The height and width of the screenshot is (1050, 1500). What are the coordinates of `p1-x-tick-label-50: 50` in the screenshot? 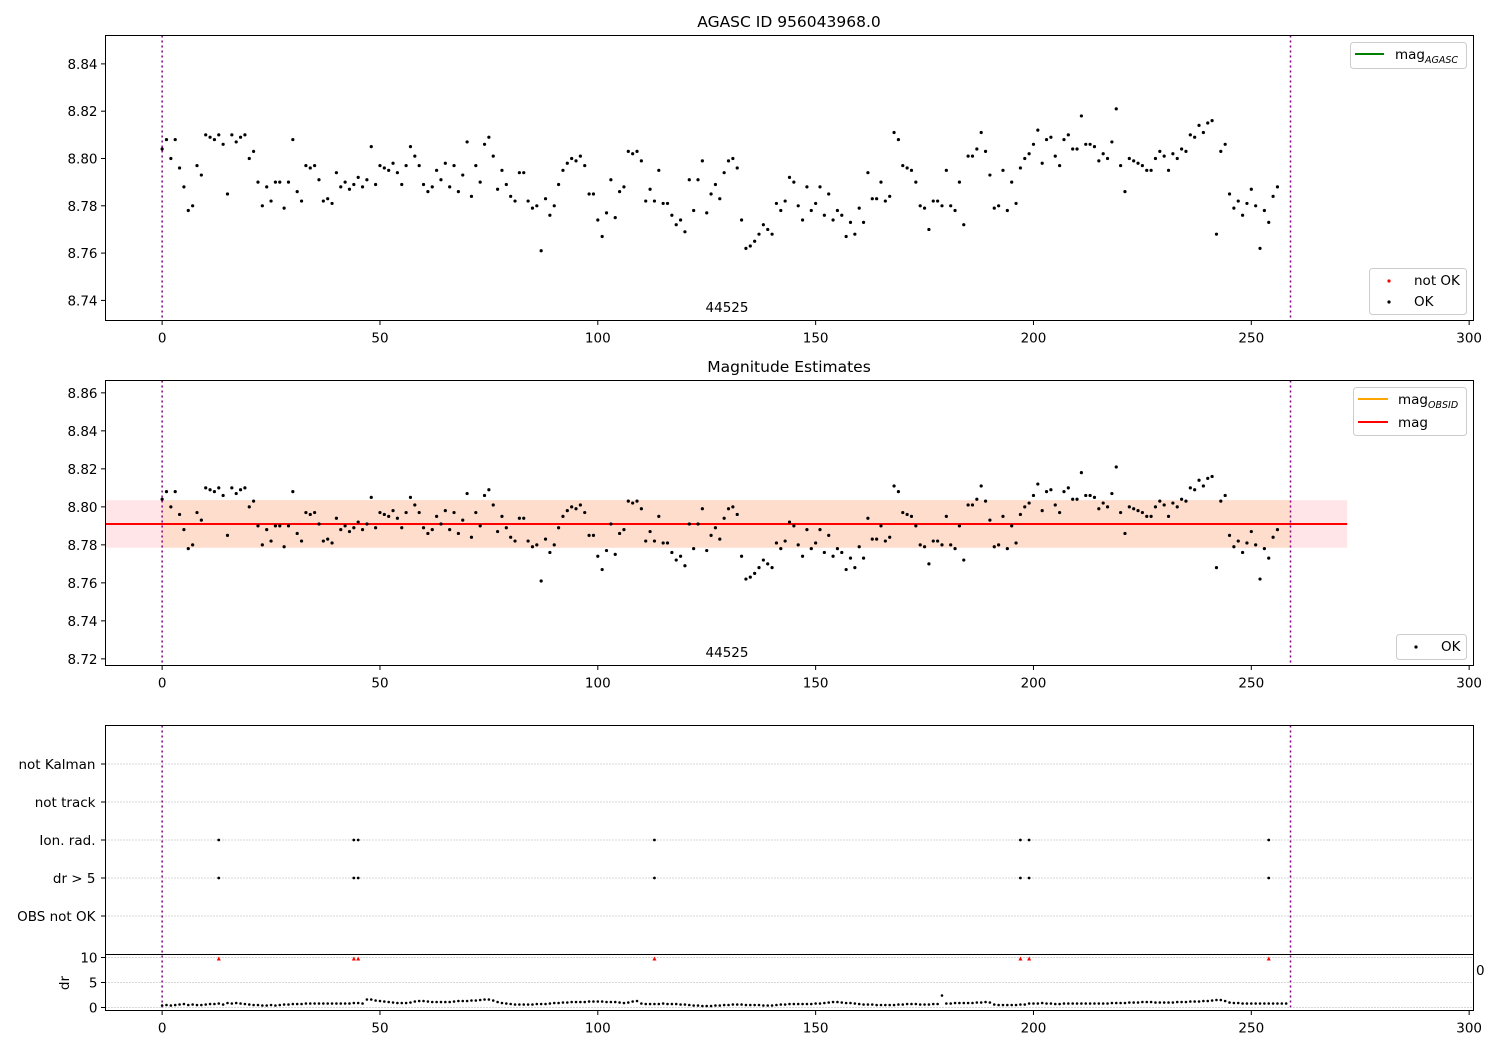 It's located at (379, 339).